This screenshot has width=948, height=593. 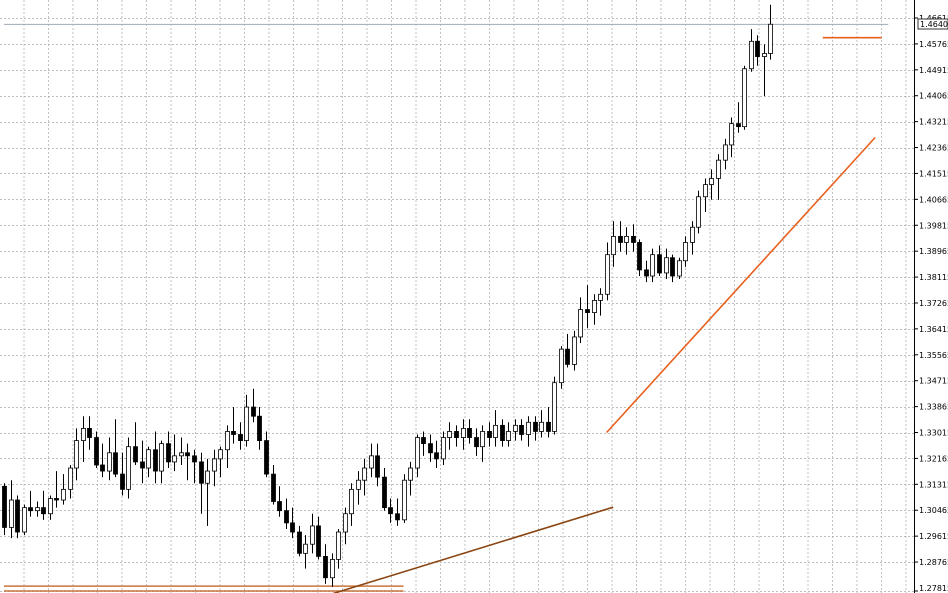 I want to click on y-tick-label: 1.38115, so click(x=933, y=277).